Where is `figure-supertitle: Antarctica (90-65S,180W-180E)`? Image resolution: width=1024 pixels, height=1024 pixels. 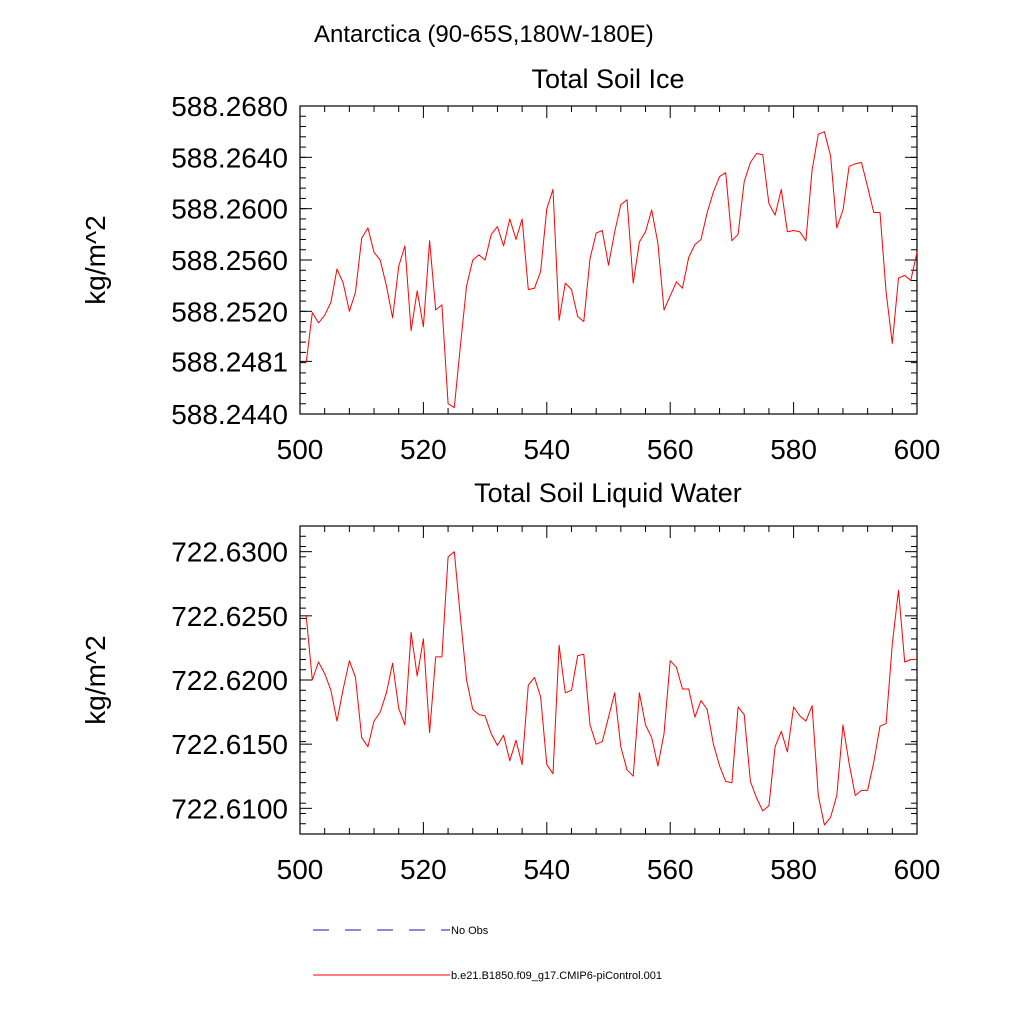 figure-supertitle: Antarctica (90-65S,180W-180E) is located at coordinates (484, 34).